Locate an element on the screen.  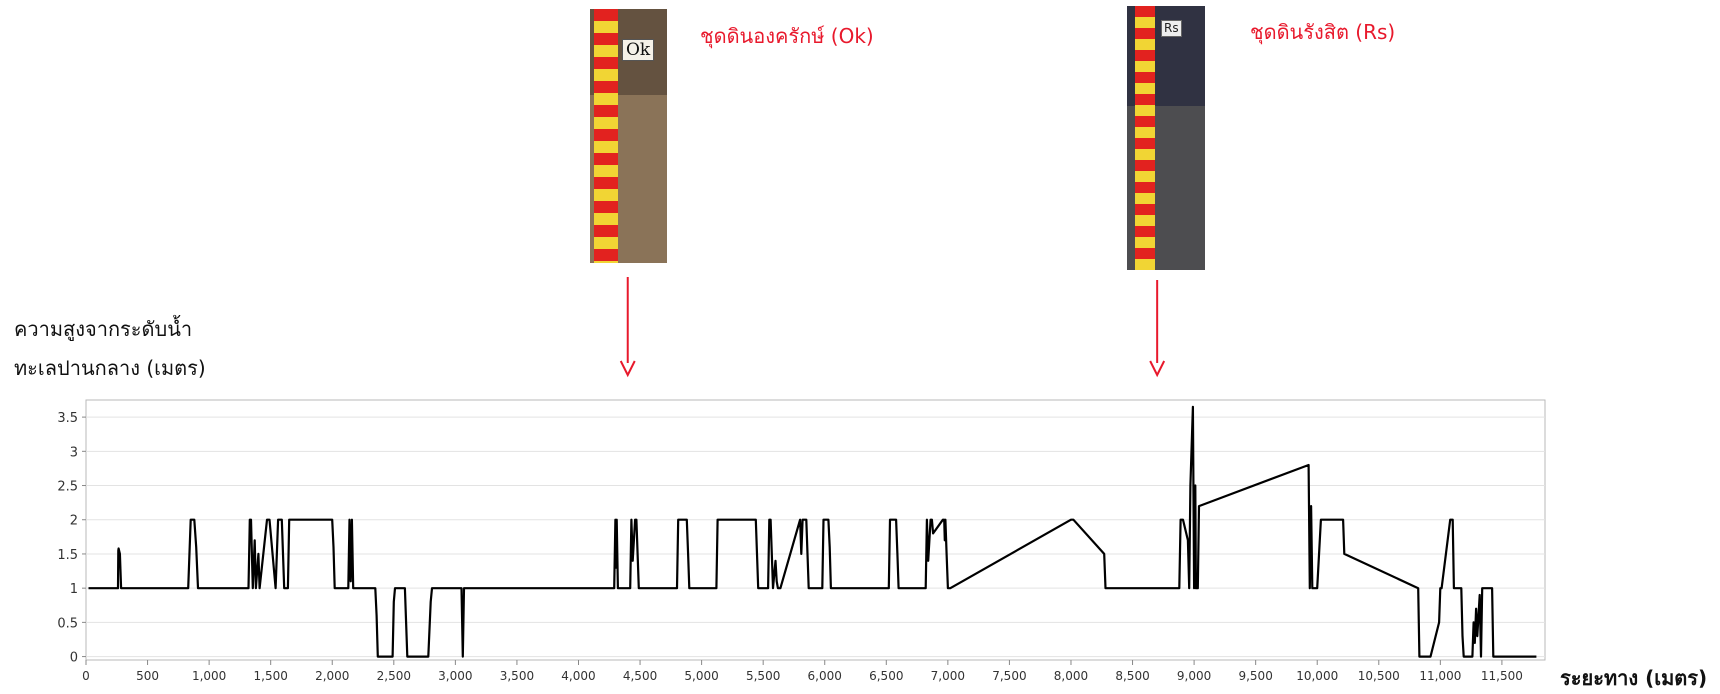
soil-series-label-ok: ชุดดินองครักษ์ (Ok) is located at coordinates (787, 36).